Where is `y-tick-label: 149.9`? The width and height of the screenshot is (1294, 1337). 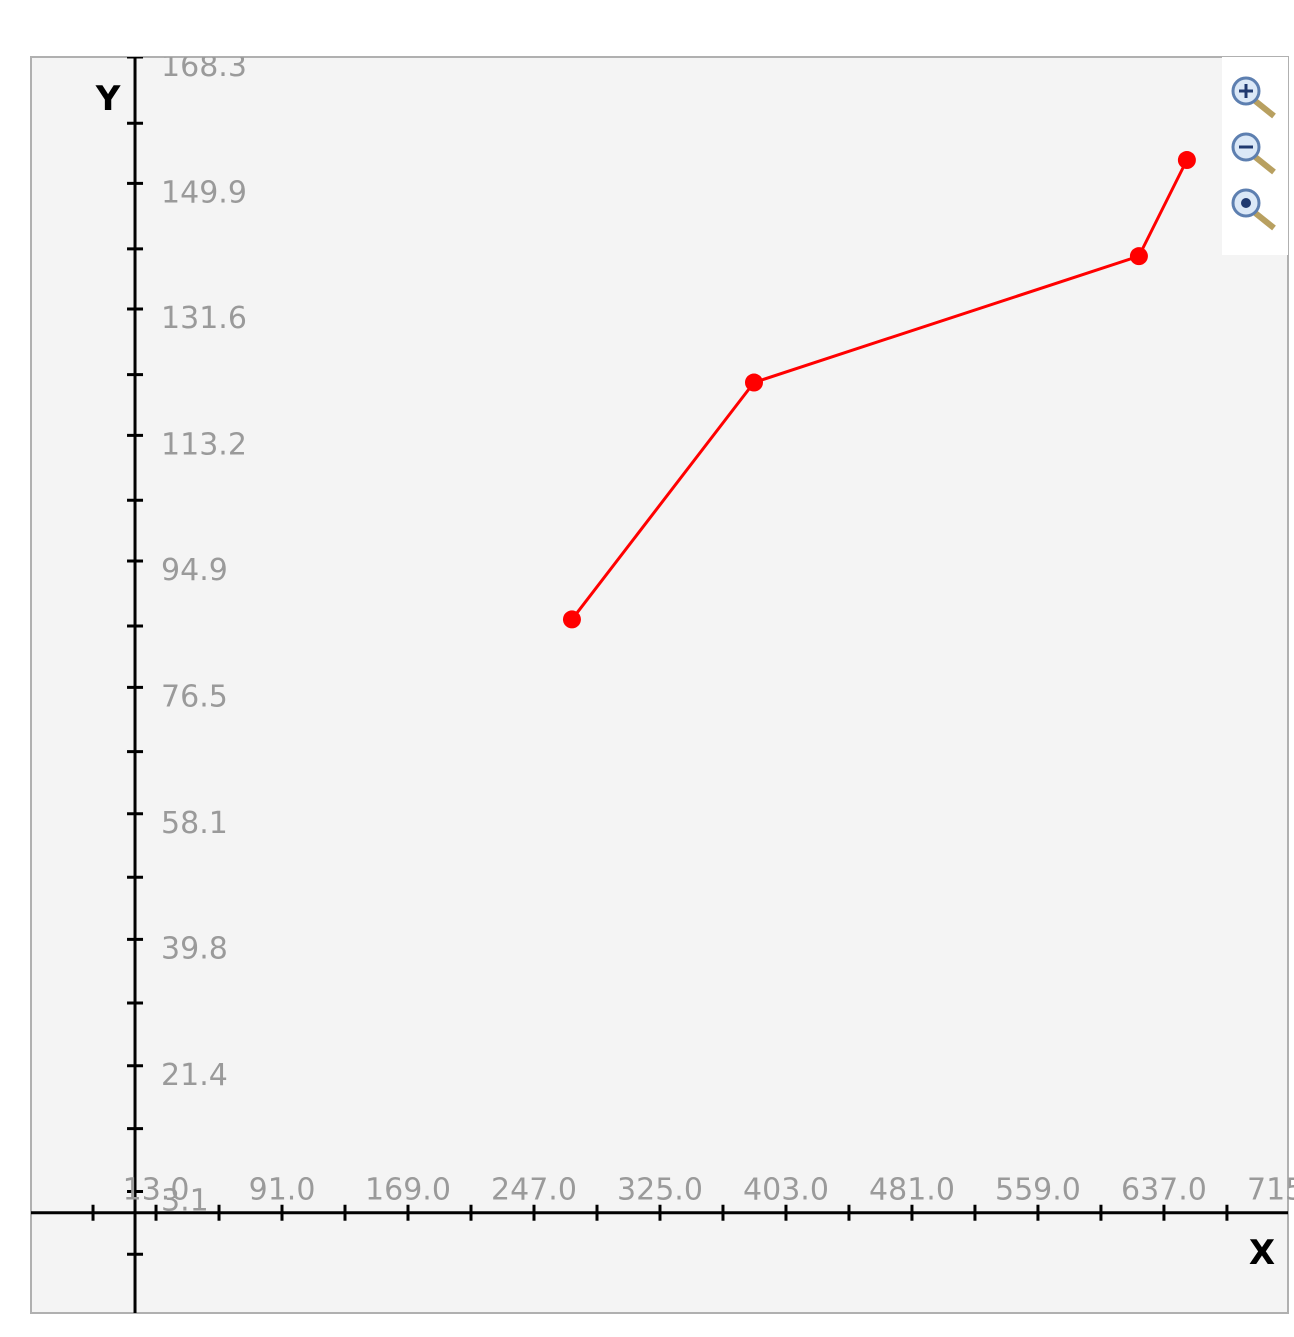 y-tick-label: 149.9 is located at coordinates (204, 192).